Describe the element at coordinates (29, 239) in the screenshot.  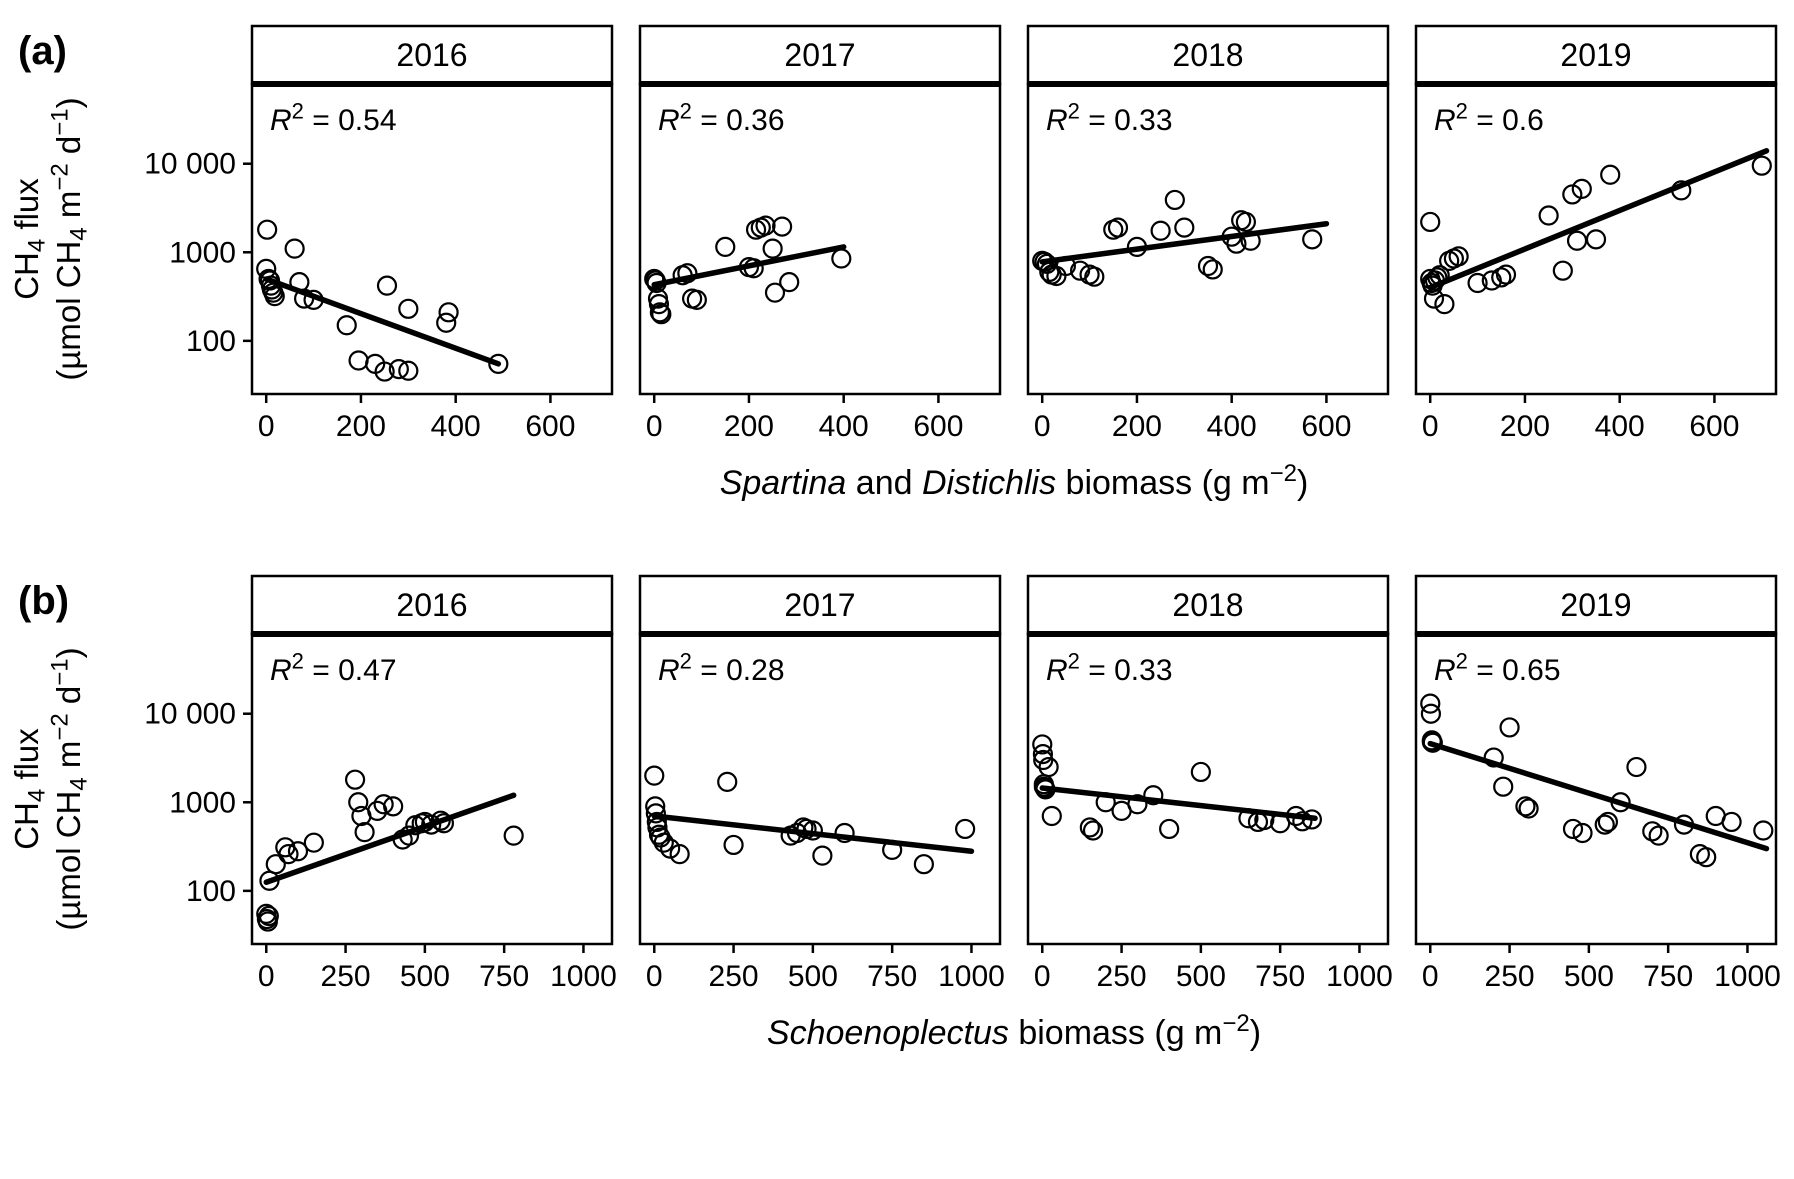
I see `y-axis-title-line1: CH4 flux` at that location.